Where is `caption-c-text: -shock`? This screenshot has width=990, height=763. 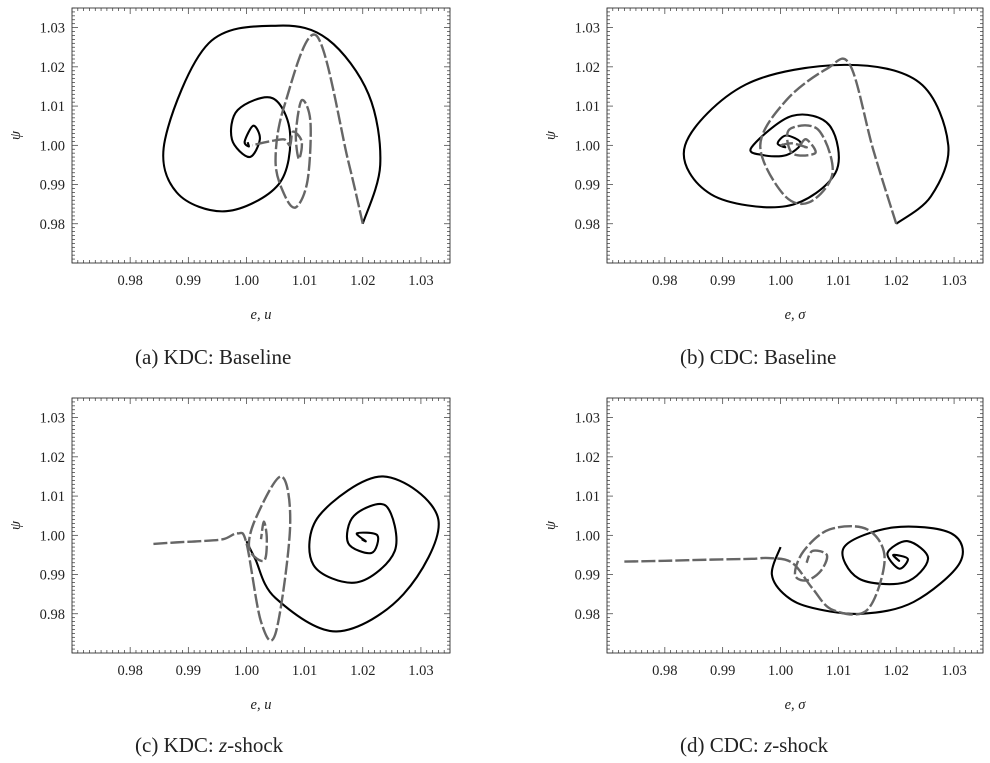 caption-c-text: -shock is located at coordinates (255, 745).